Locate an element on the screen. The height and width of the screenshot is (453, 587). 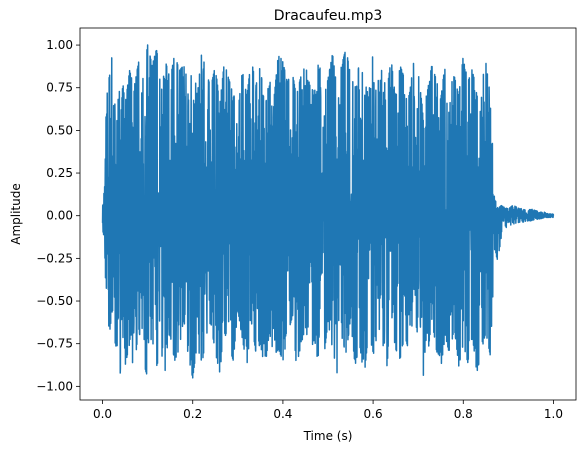
x-tick-label: 1.0 is located at coordinates (553, 414).